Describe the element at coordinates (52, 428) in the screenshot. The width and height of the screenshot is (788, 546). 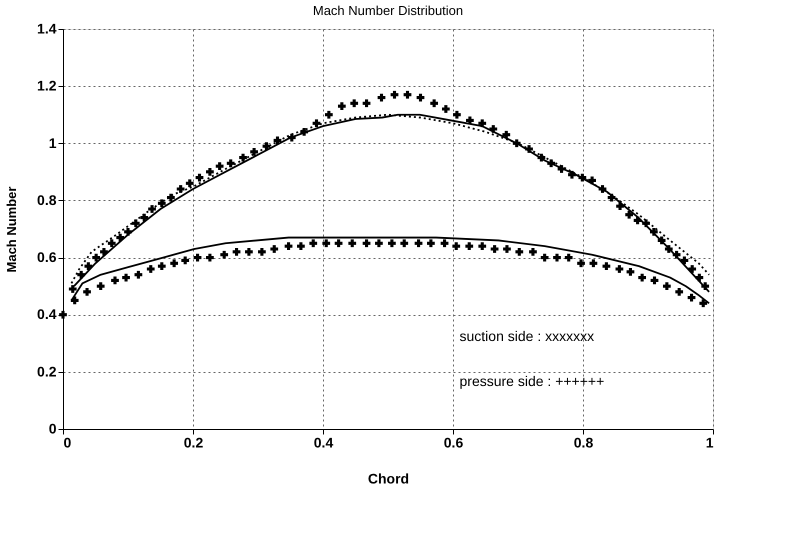
I see `y-tick-label: 0` at that location.